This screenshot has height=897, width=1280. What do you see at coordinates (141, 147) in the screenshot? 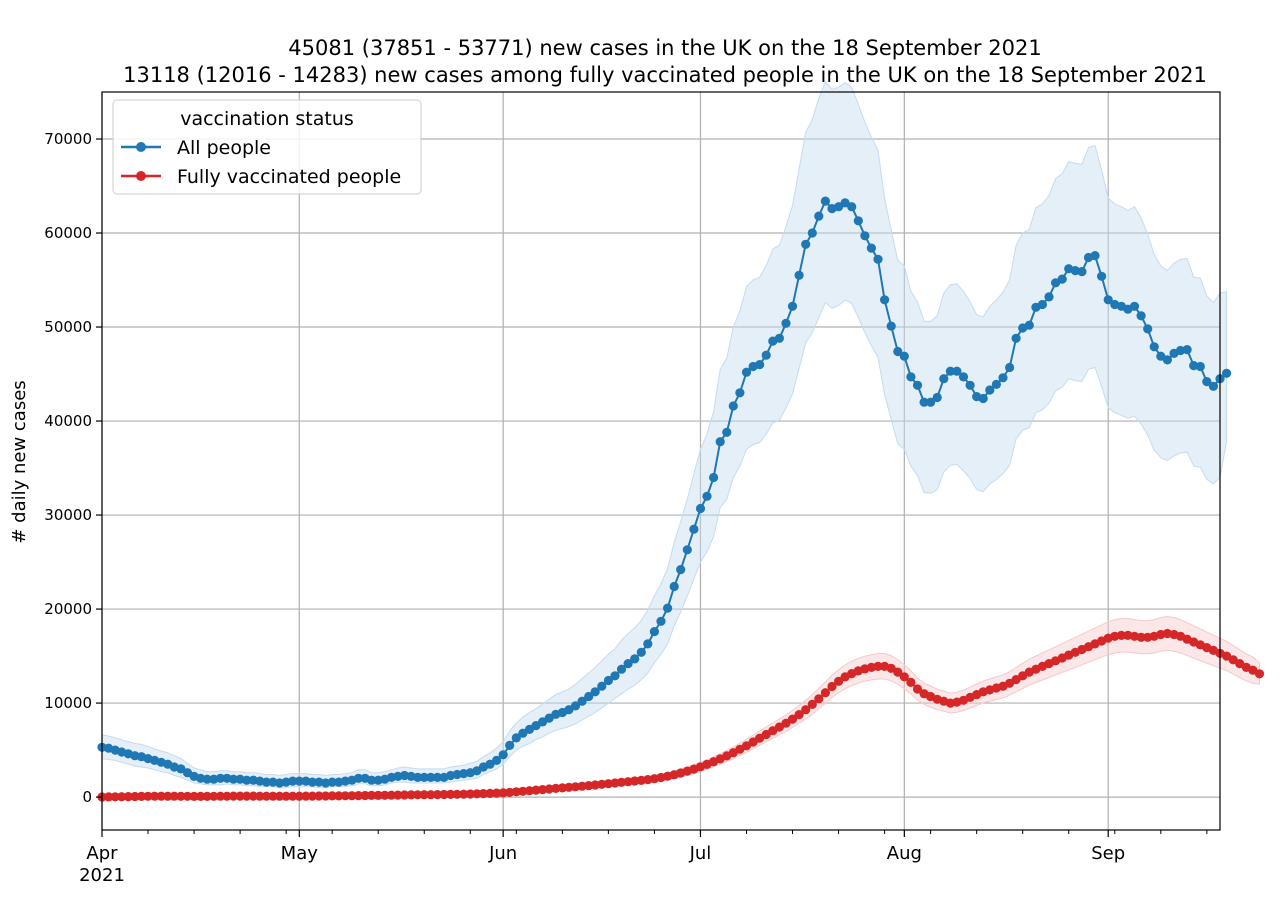
I see `legend-marker-dot-all-people` at bounding box center [141, 147].